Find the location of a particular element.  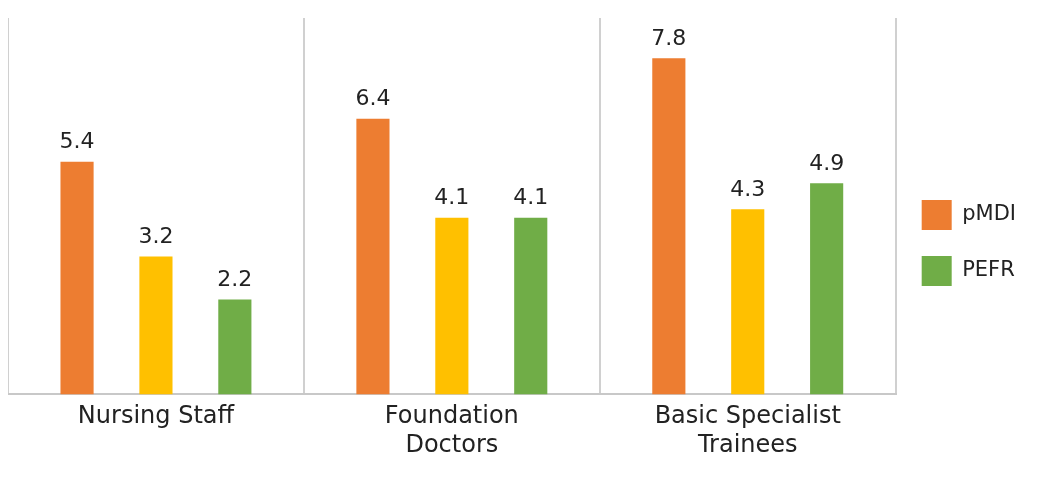

x-tick-label: Nursing Staff is located at coordinates (156, 415).